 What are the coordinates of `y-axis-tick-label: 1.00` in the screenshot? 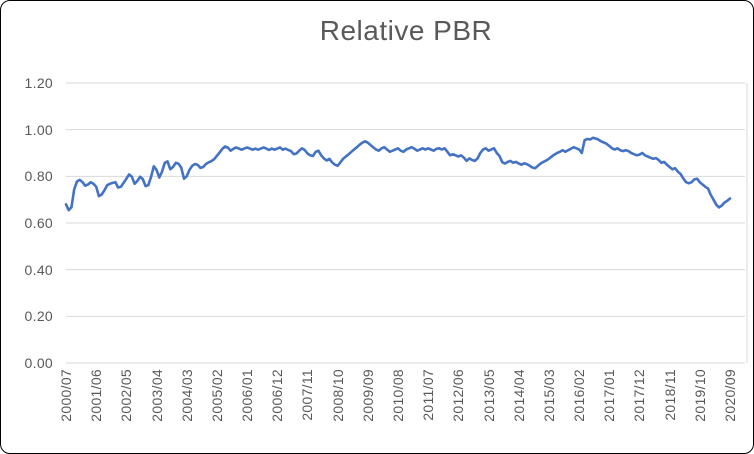 It's located at (38, 129).